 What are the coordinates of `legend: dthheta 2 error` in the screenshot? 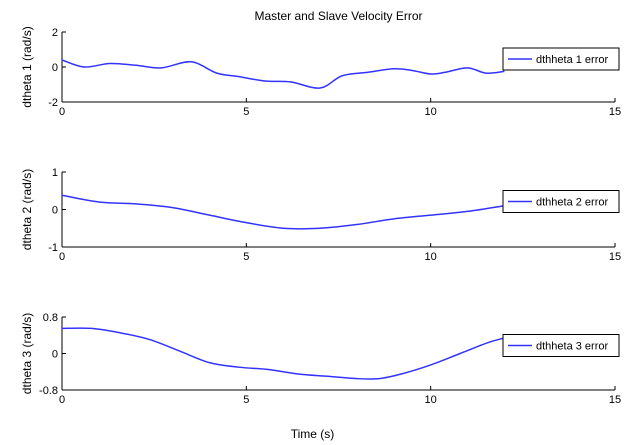 It's located at (561, 201).